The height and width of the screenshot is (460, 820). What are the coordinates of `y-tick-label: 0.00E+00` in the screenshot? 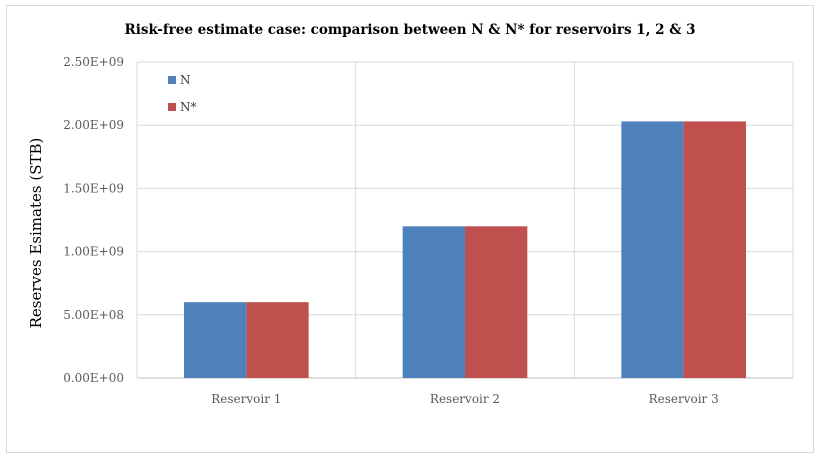 It's located at (93, 378).